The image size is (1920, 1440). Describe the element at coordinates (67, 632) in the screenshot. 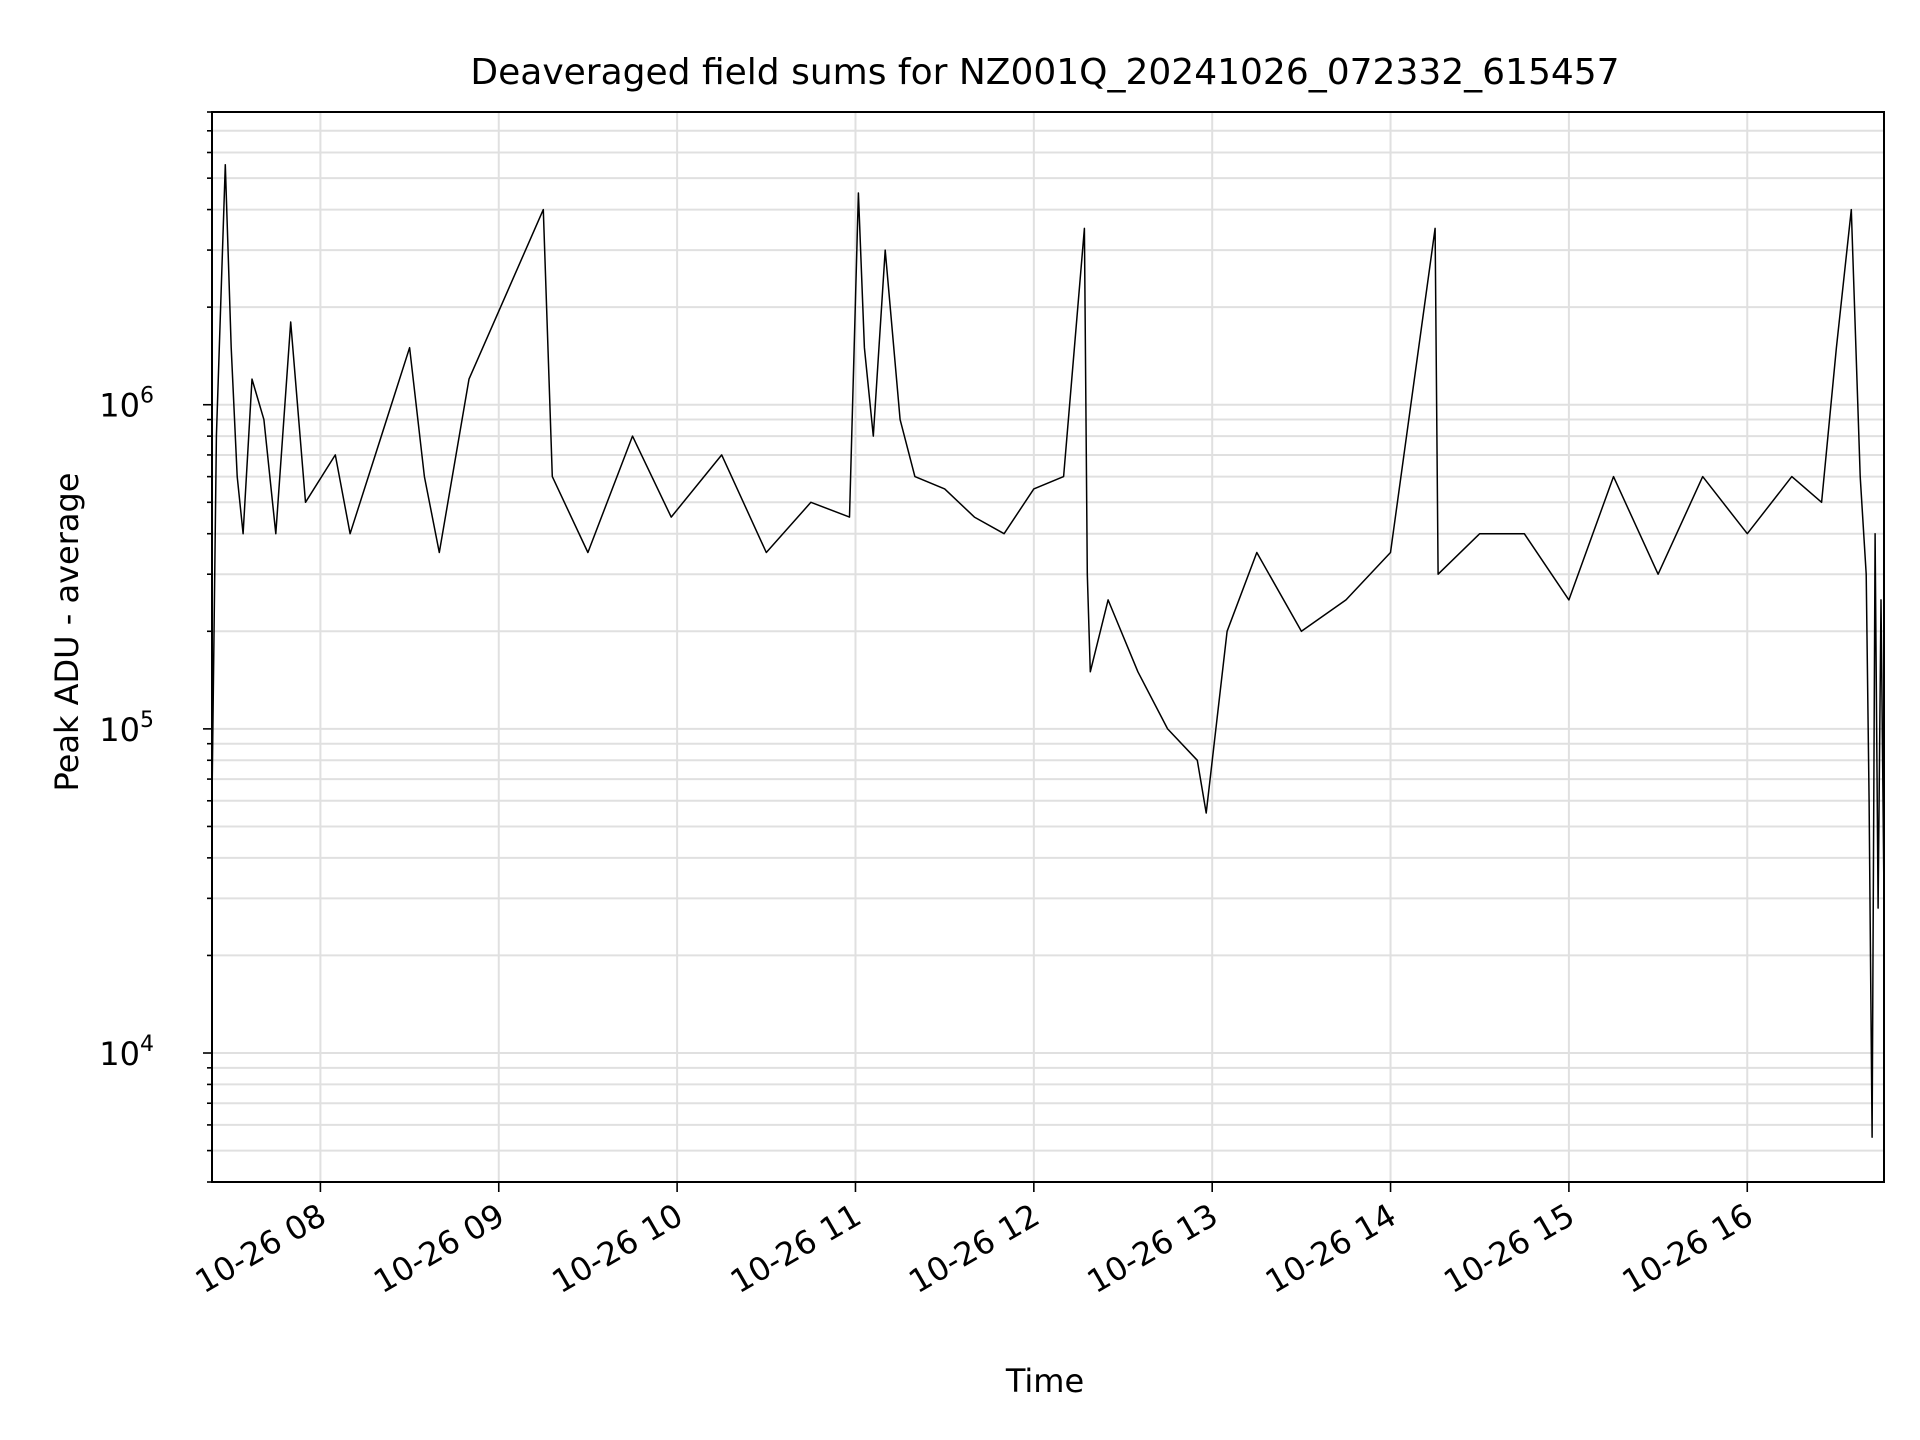

I see `y-axis-label: Peak ADU - average` at that location.